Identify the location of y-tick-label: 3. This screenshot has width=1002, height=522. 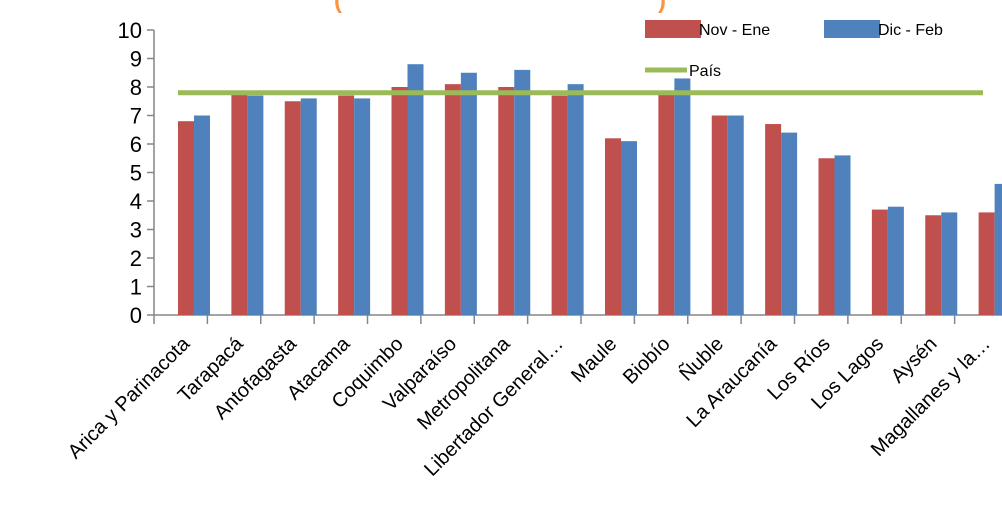
(136, 230).